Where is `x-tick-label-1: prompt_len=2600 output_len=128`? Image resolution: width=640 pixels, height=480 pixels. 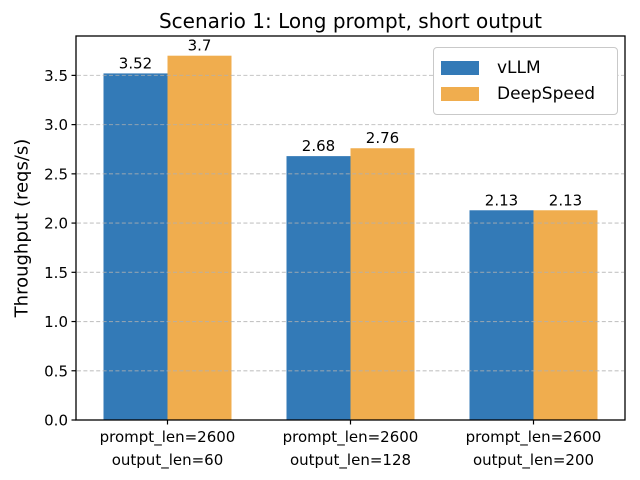 x-tick-label-1: prompt_len=2600 output_len=128 is located at coordinates (351, 449).